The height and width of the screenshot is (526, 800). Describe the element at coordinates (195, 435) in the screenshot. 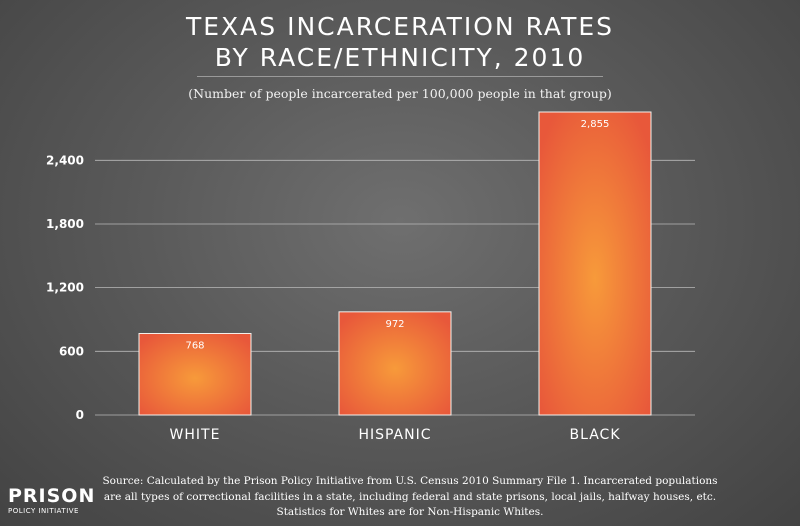

I see `x-category-label: WHITE` at that location.